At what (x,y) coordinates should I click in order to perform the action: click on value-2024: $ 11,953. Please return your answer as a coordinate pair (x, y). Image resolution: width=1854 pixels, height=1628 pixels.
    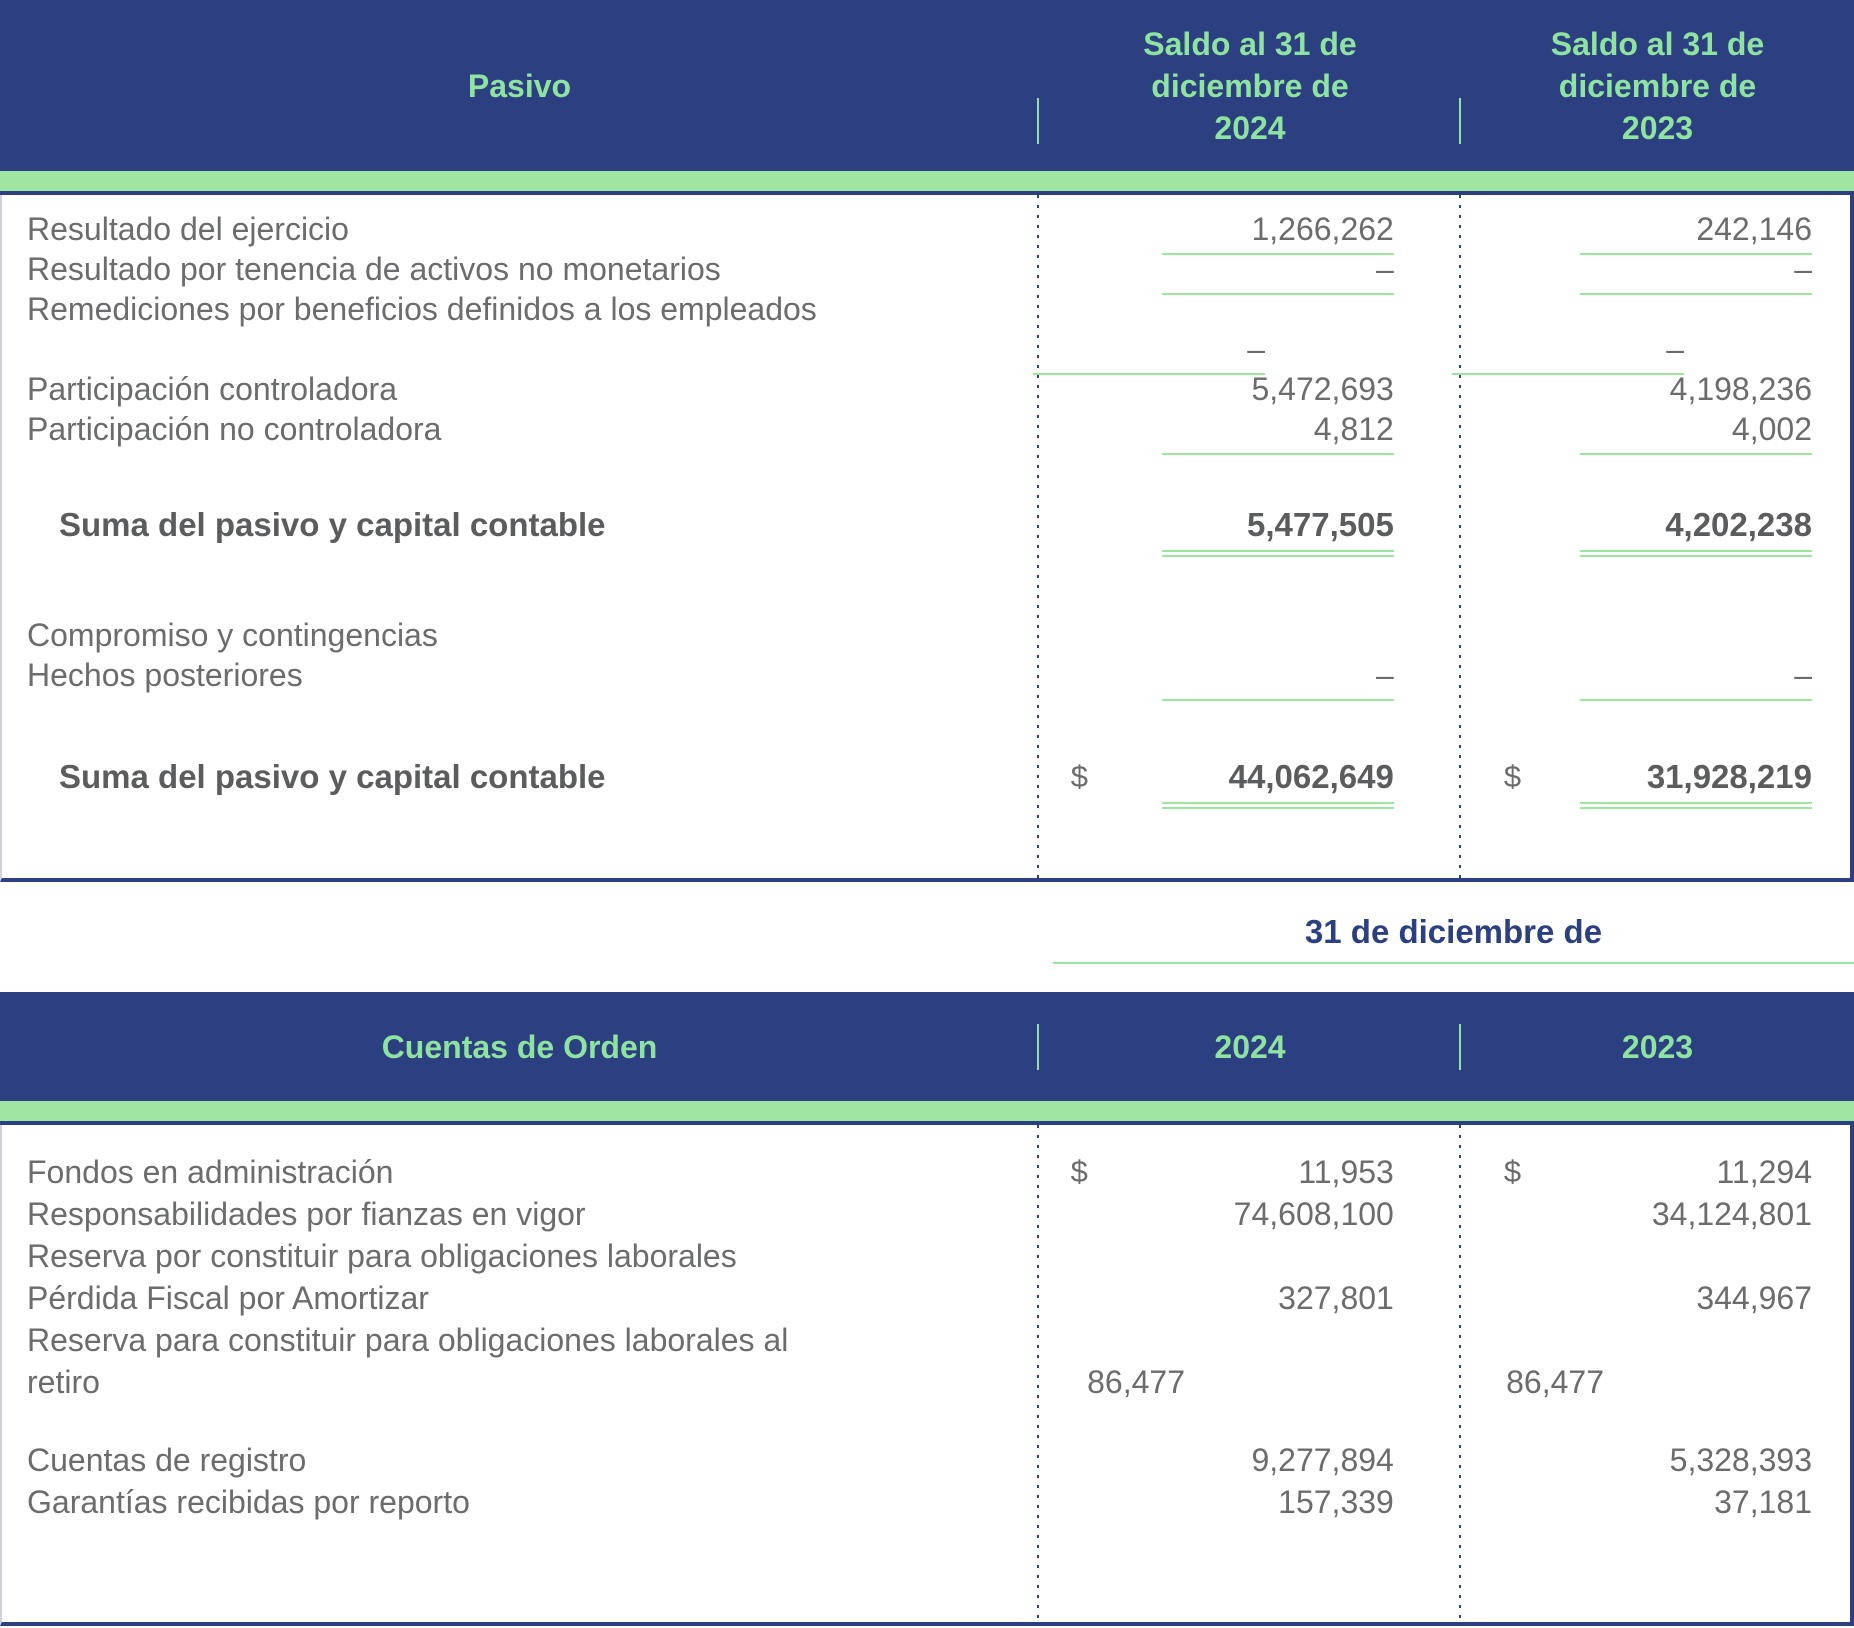
    Looking at the image, I should click on (1247, 1172).